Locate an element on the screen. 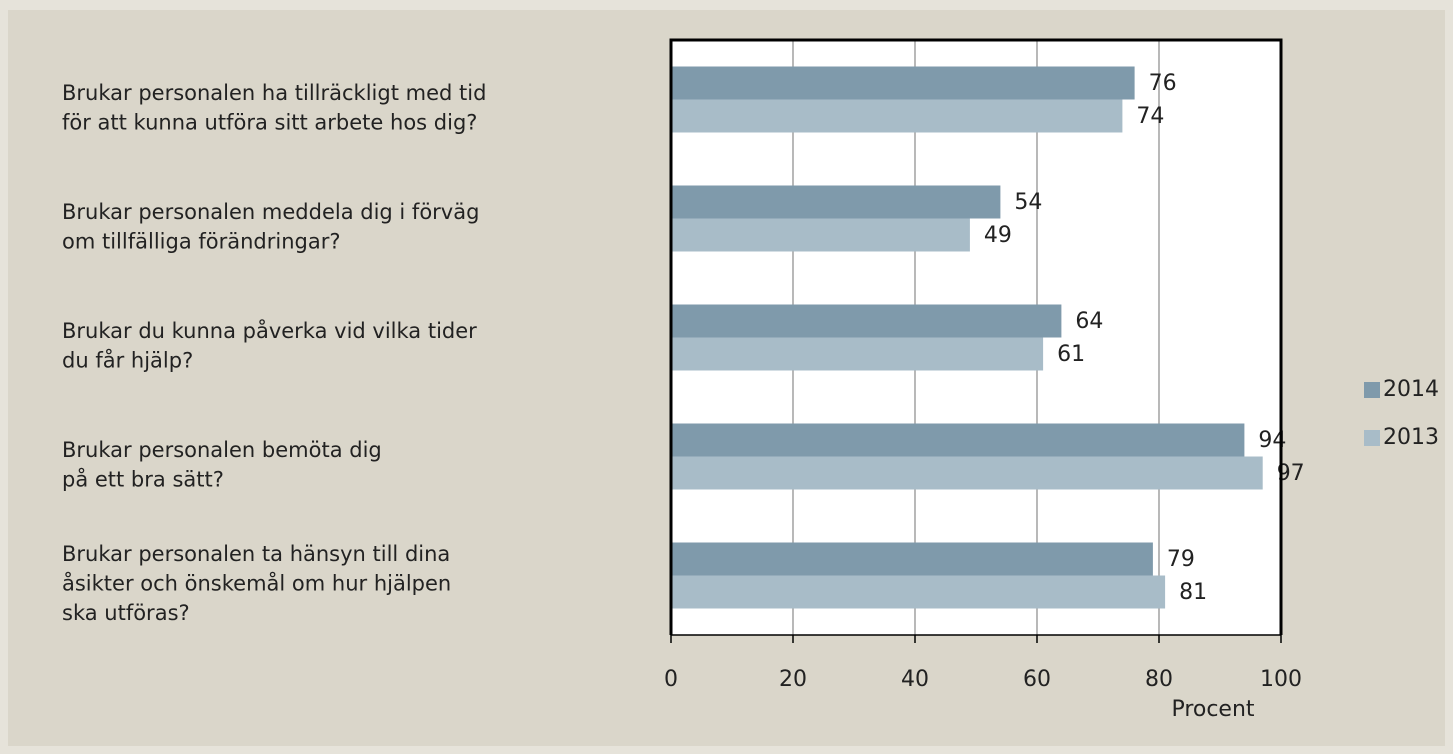  legend-label: 2014 is located at coordinates (1411, 389).